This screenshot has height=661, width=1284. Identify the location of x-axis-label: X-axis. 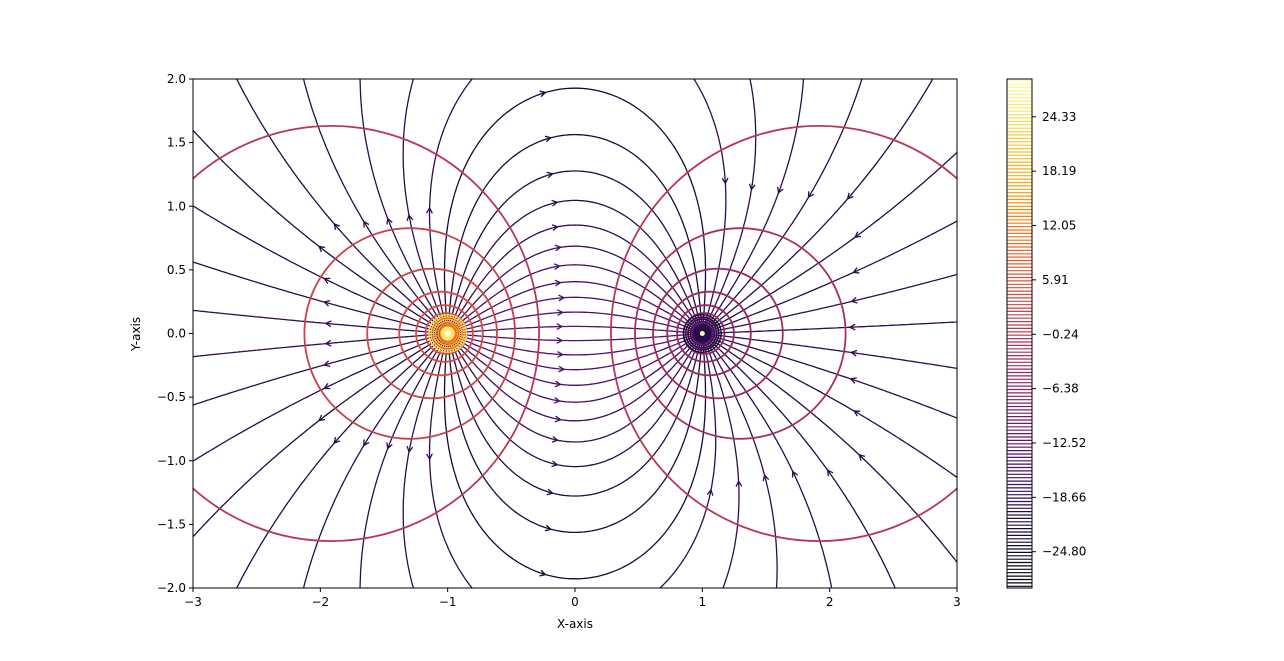
(575, 624).